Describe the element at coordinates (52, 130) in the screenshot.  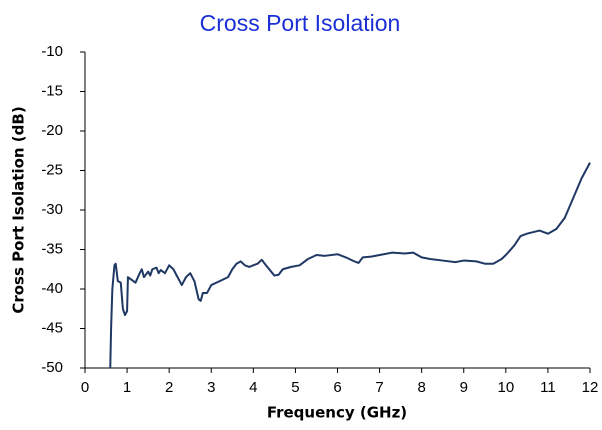
I see `y-tick-label: -20` at that location.